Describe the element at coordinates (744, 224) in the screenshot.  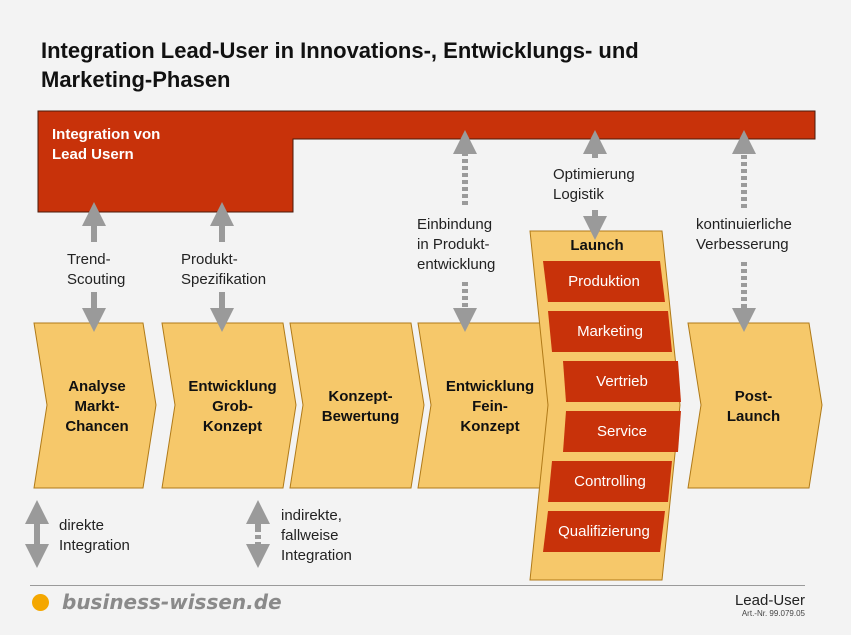
I see `connector-line: kontinuierliche` at that location.